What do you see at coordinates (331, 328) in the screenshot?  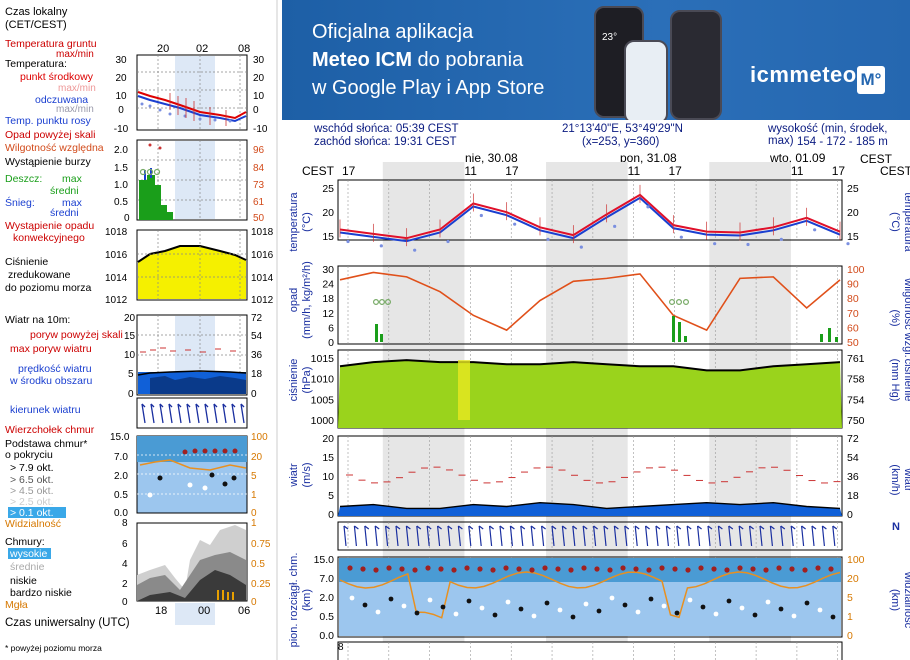 I see `precip-tick: 6` at bounding box center [331, 328].